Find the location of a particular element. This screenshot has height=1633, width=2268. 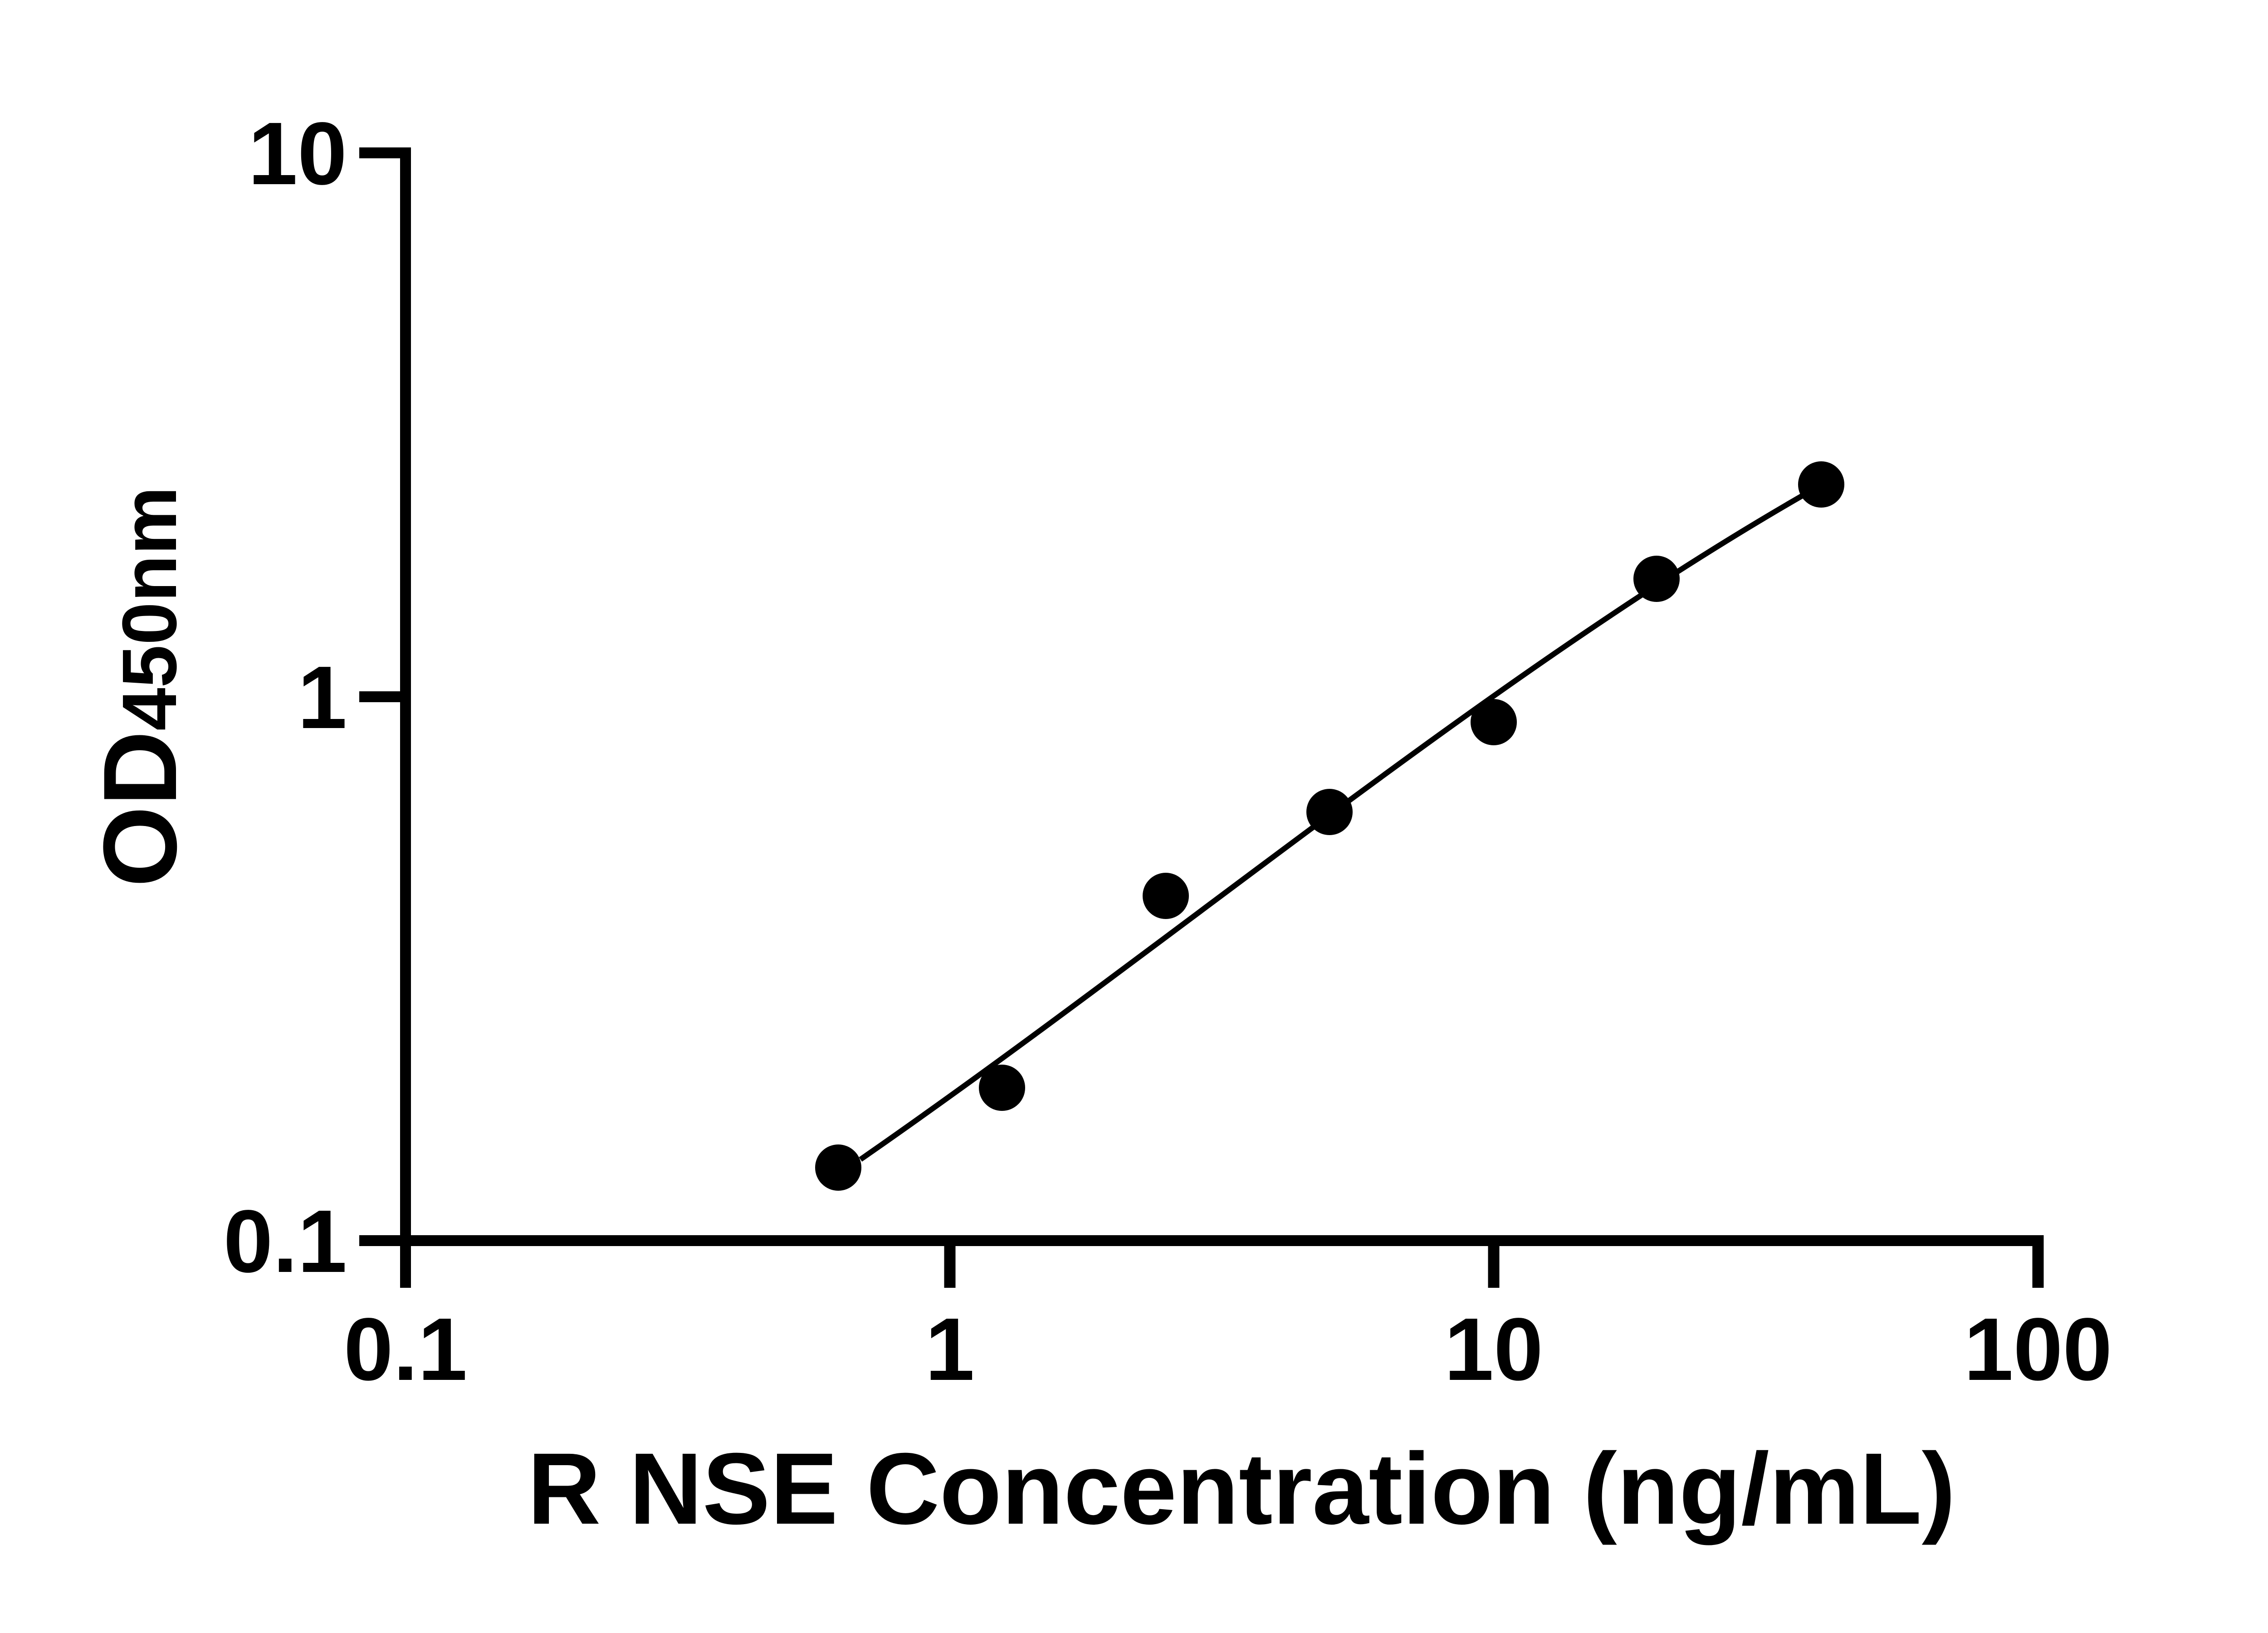

svg-text: OD450nm is located at coordinates (140, 686).